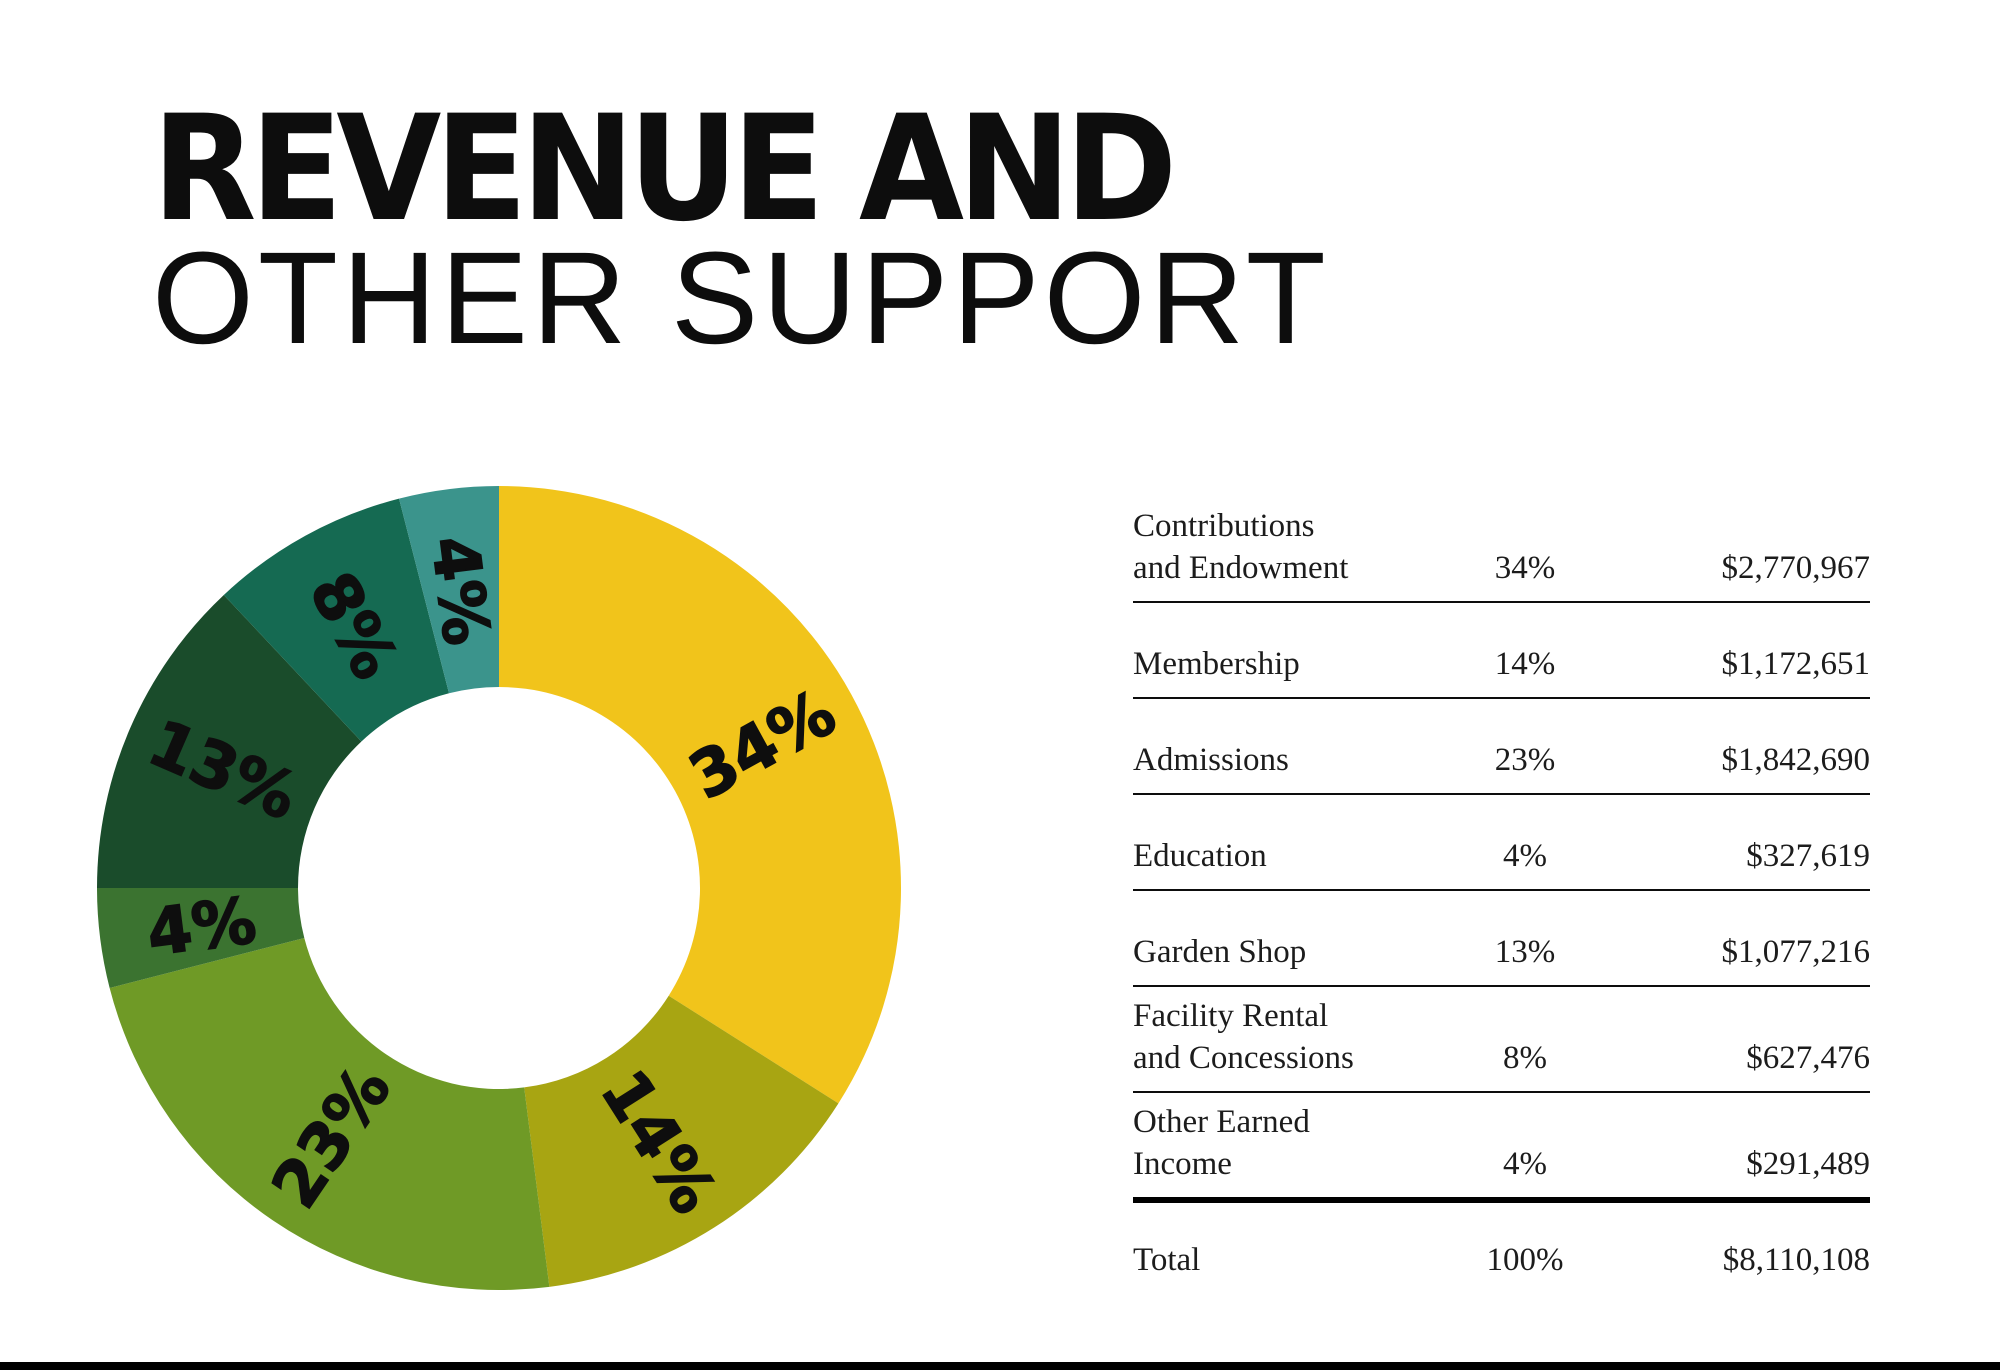 This screenshot has height=1370, width=2000. Describe the element at coordinates (1525, 760) in the screenshot. I see `row-percent: 23%` at that location.